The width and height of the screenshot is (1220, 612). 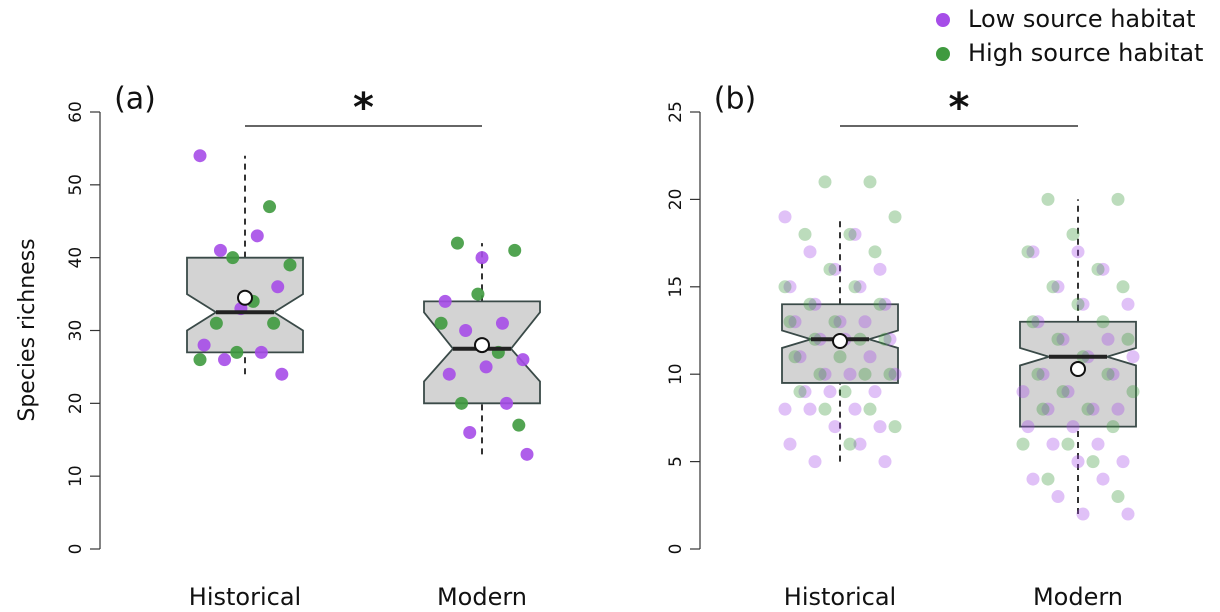 What do you see at coordinates (676, 287) in the screenshot?
I see `y-tick-label: 15` at bounding box center [676, 287].